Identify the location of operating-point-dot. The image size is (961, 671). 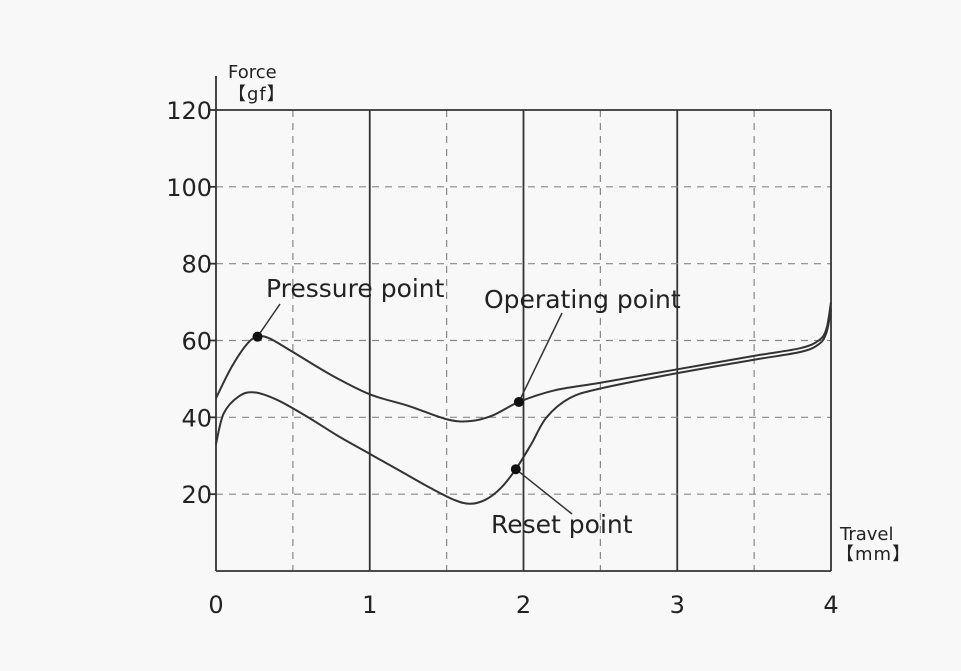
(518, 401).